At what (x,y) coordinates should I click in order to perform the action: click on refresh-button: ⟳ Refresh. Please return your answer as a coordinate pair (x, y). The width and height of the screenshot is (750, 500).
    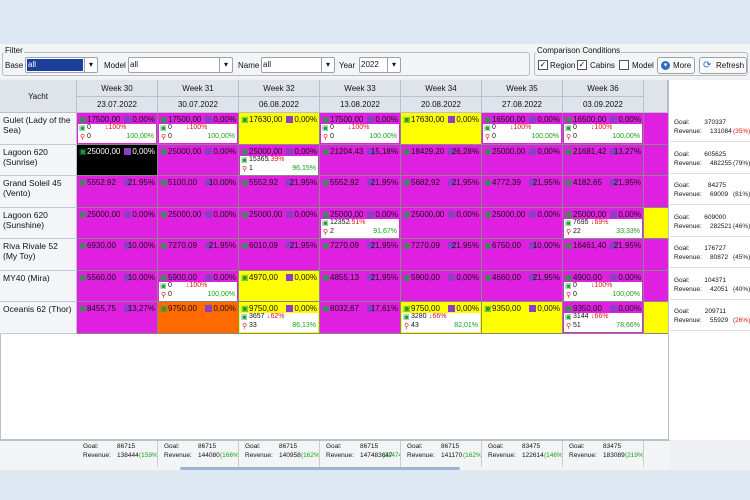
    Looking at the image, I should click on (723, 65).